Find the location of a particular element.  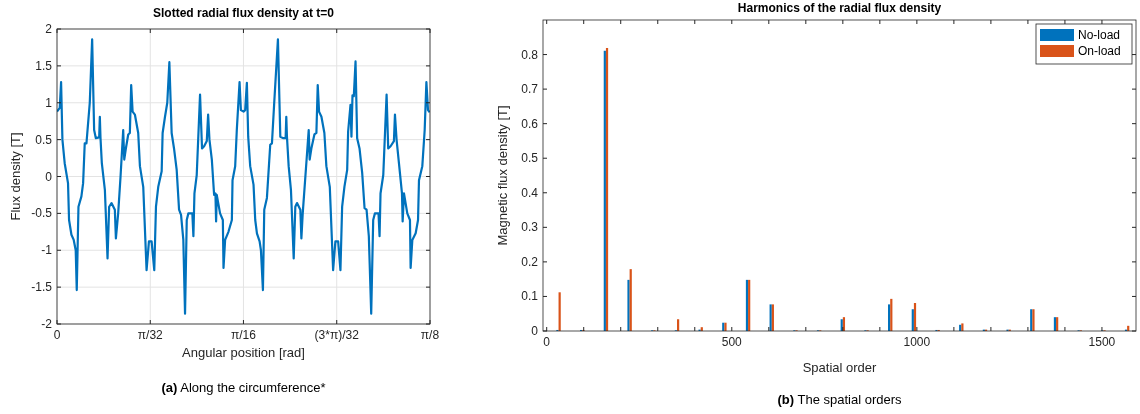

y-tick-label: 2 is located at coordinates (49, 29).